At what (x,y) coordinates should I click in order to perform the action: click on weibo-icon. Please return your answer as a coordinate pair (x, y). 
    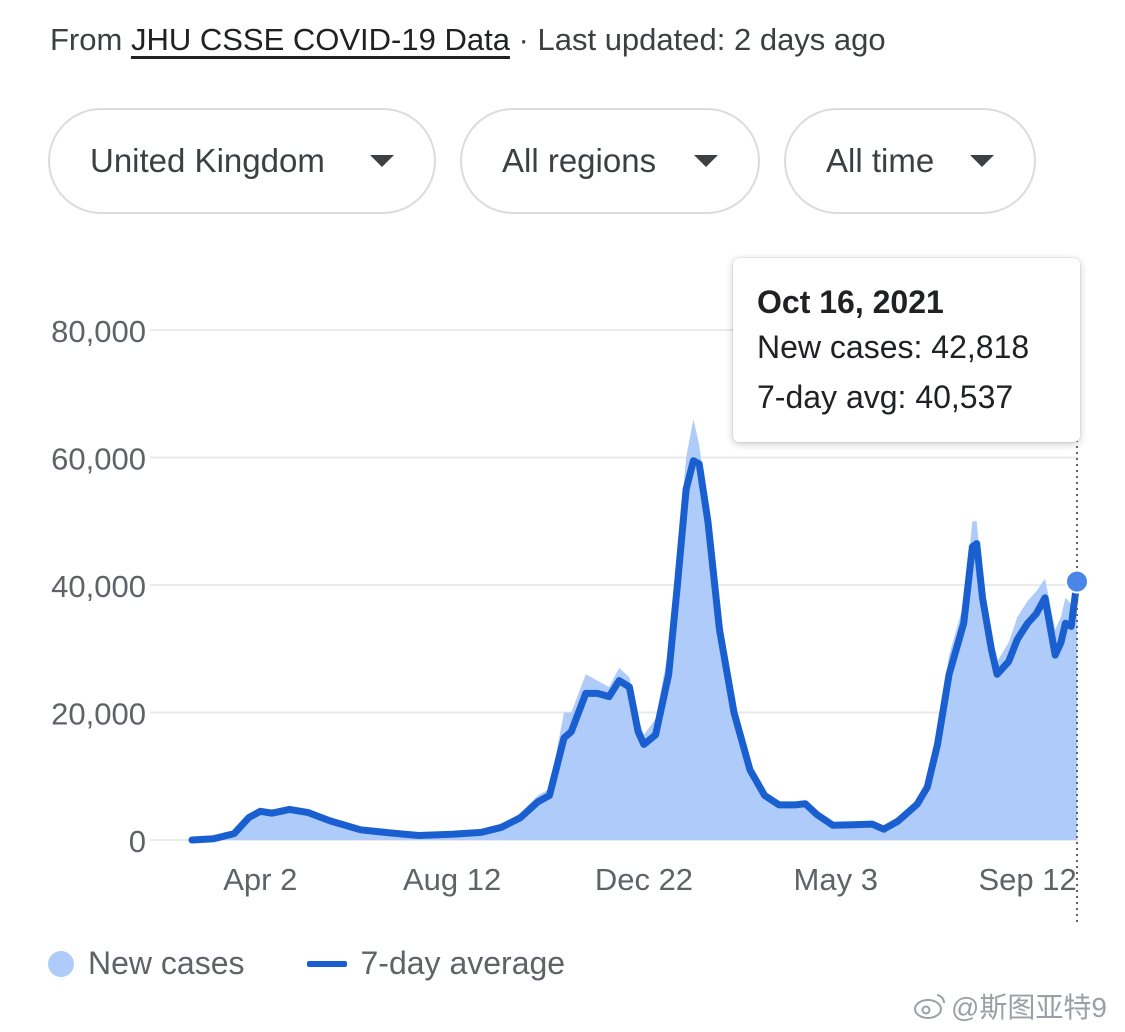
    Looking at the image, I should click on (930, 1006).